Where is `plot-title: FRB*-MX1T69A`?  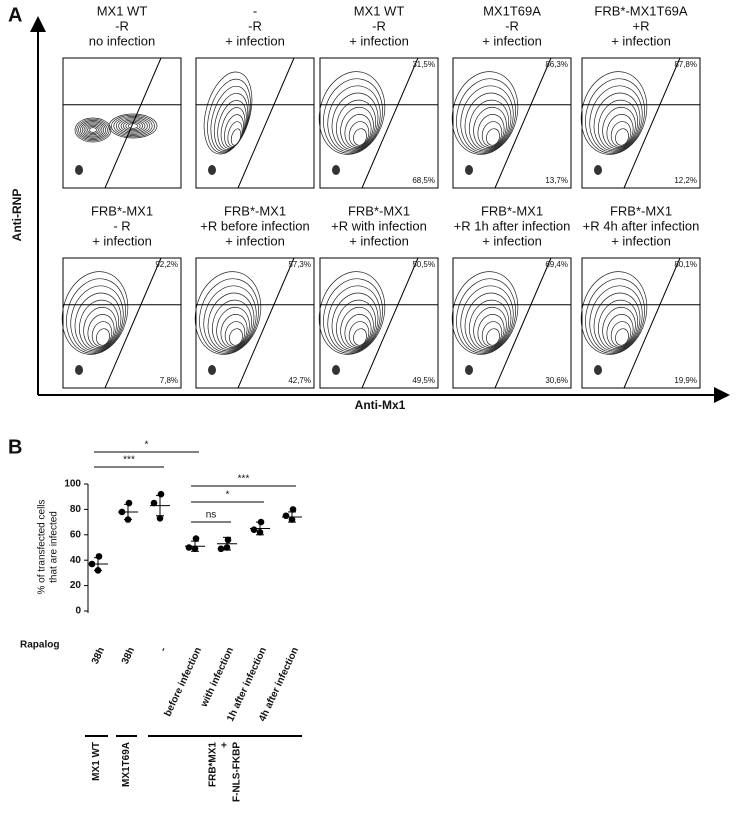 plot-title: FRB*-MX1T69A is located at coordinates (641, 10).